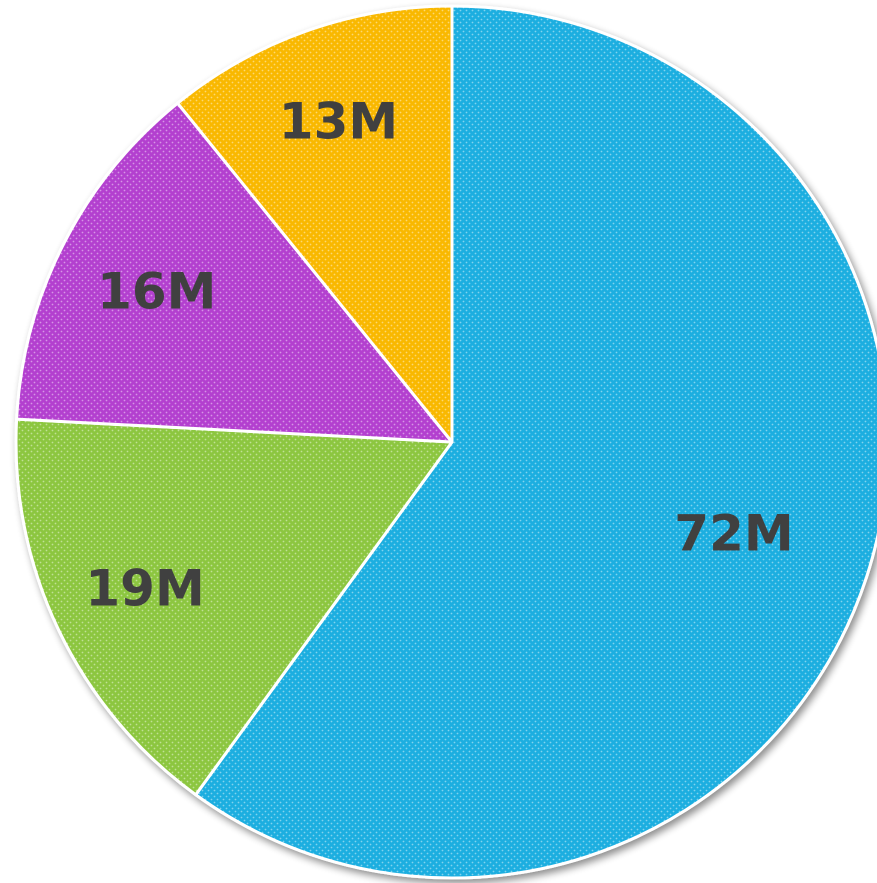 The height and width of the screenshot is (883, 877). Describe the element at coordinates (733, 534) in the screenshot. I see `pie-label-72m: 72M` at that location.